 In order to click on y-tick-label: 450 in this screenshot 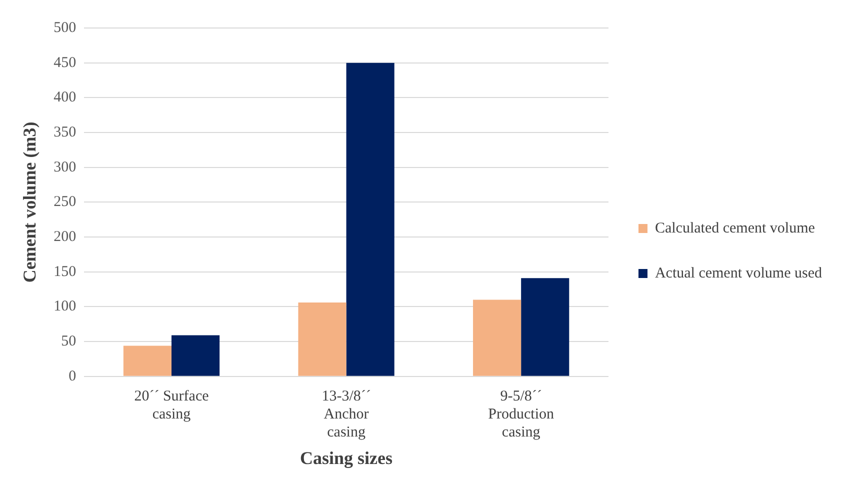, I will do `click(65, 62)`.